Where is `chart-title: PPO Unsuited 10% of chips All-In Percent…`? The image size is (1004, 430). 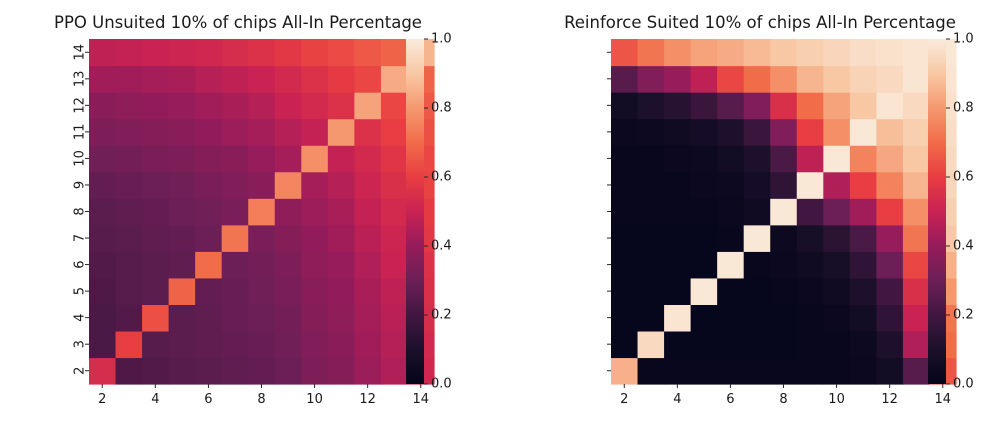
chart-title: PPO Unsuited 10% of chips All-In Percent… is located at coordinates (238, 22).